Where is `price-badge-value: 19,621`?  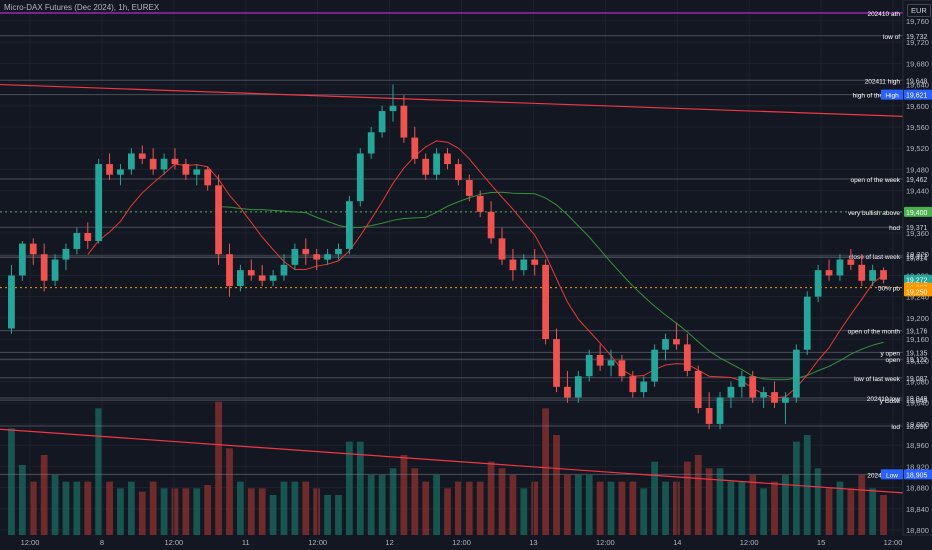
price-badge-value: 19,621 is located at coordinates (917, 96).